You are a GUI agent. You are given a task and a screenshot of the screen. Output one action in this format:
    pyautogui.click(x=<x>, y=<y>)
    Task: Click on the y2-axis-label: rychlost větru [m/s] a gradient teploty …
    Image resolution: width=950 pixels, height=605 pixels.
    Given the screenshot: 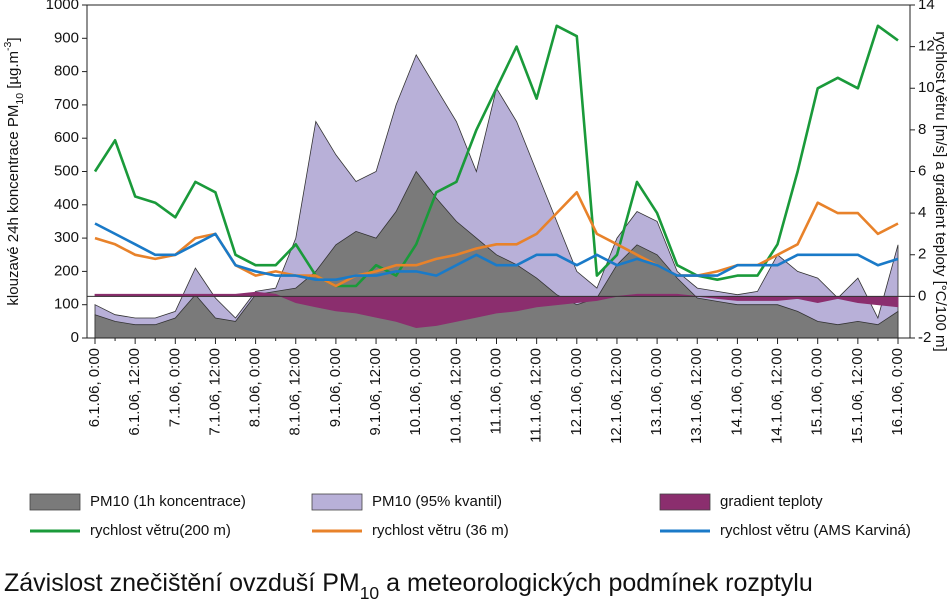 What is the action you would take?
    pyautogui.click(x=940, y=191)
    